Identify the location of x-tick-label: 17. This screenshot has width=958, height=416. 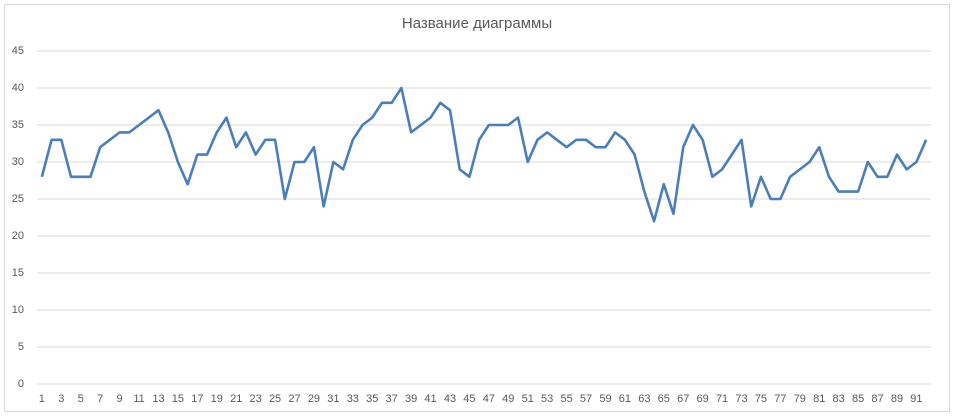
(197, 399).